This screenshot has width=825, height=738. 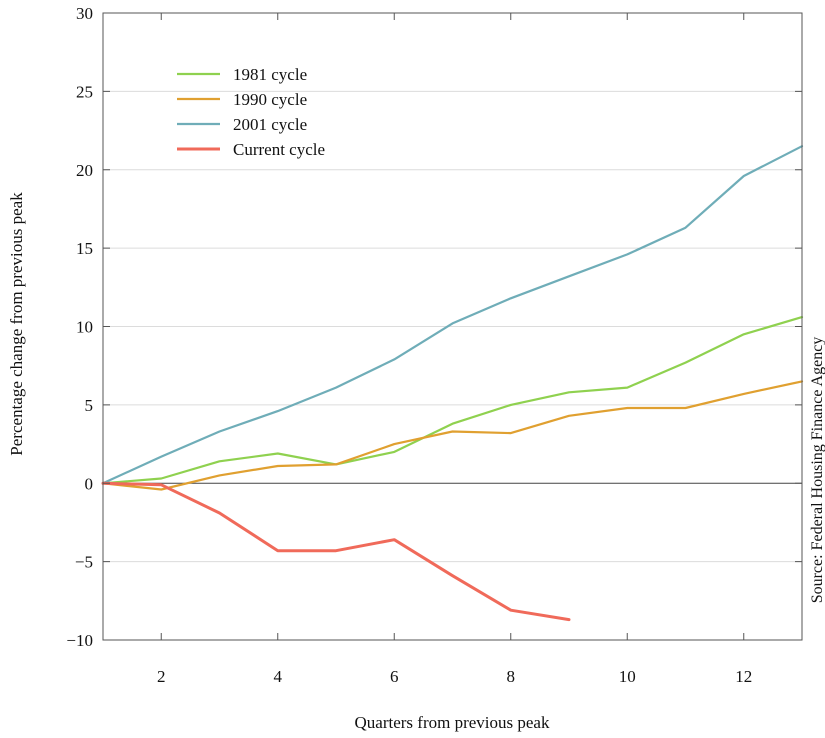 I want to click on x-tick-label: 10, so click(x=627, y=676).